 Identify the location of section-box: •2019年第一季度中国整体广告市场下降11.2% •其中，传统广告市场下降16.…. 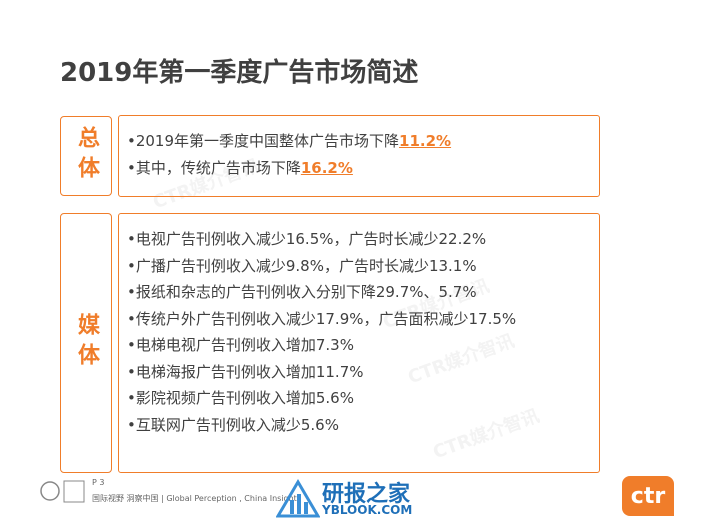
(359, 156).